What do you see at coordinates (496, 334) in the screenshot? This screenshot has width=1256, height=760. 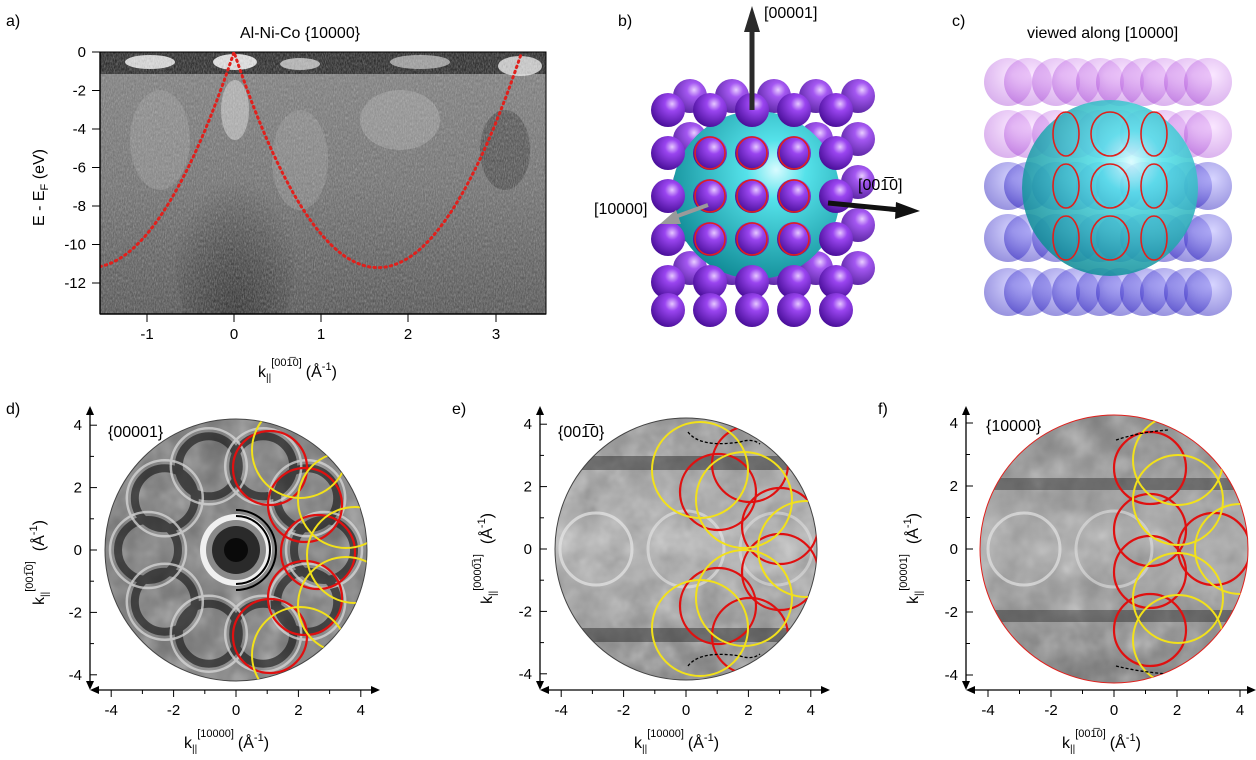 I see `a-xtick-4: 3` at bounding box center [496, 334].